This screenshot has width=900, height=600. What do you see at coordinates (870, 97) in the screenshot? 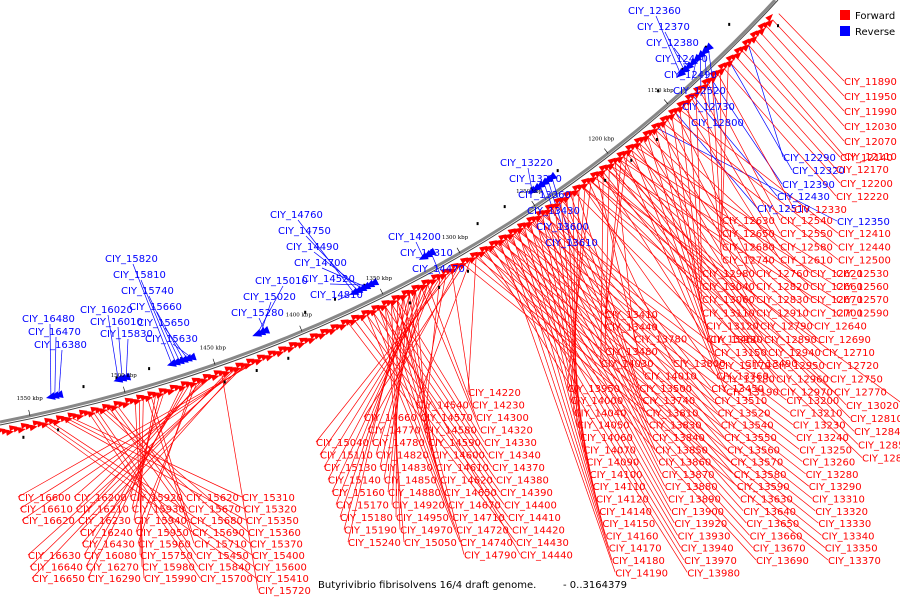
I see `forward-gene-label: CIY_11950` at bounding box center [870, 97].